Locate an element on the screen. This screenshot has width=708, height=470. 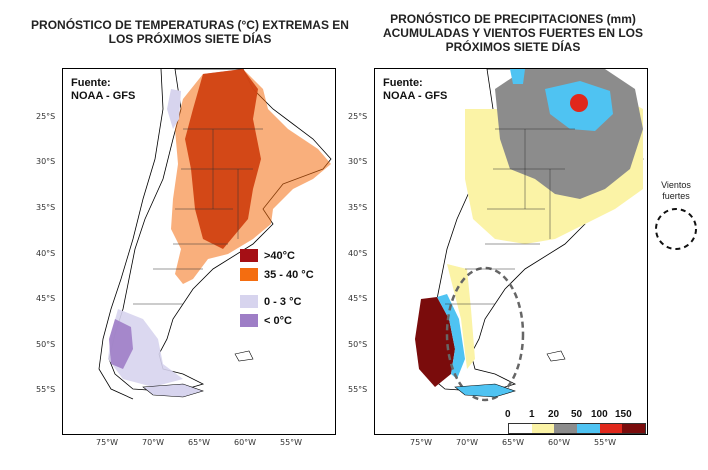
lat-label-left: 40°S is located at coordinates (46, 253).